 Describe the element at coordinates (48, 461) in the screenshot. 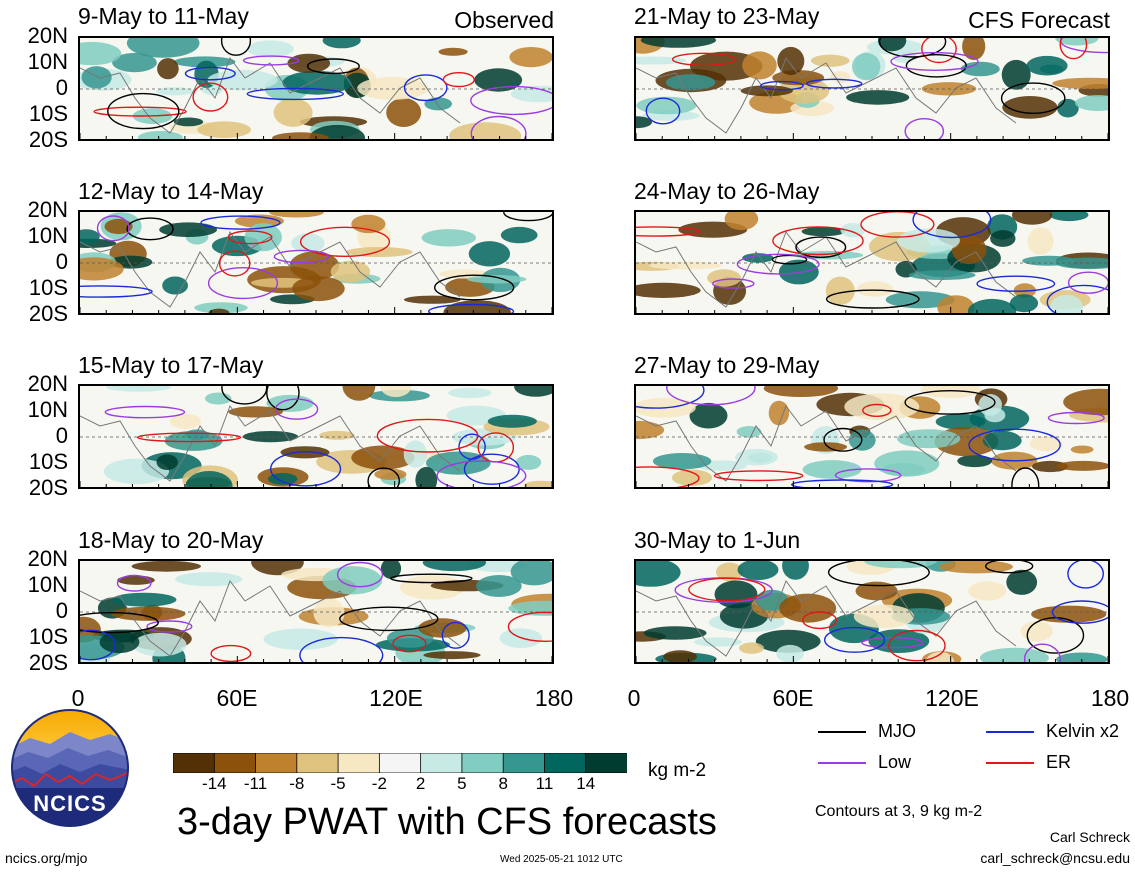

I see `lat-label-row3-3: 10S` at that location.